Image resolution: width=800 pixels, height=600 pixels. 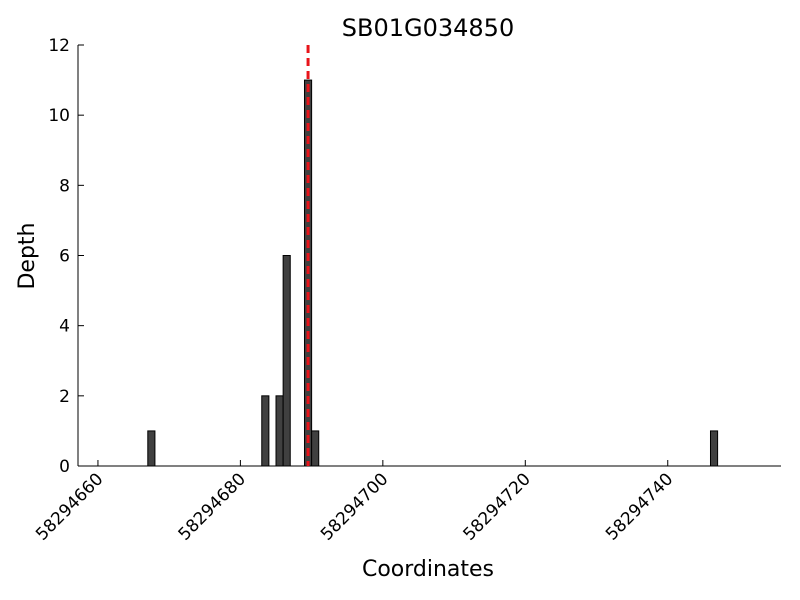 What do you see at coordinates (69, 506) in the screenshot?
I see `x-tick-label: 58294660` at bounding box center [69, 506].